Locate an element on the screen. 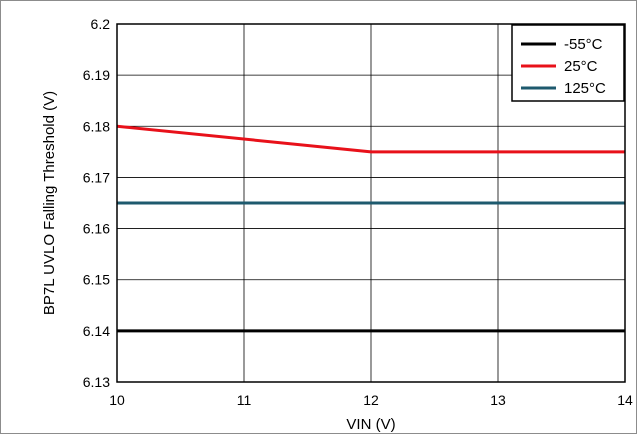 The image size is (637, 435). y-tick-label: 6.13 is located at coordinates (96, 382).